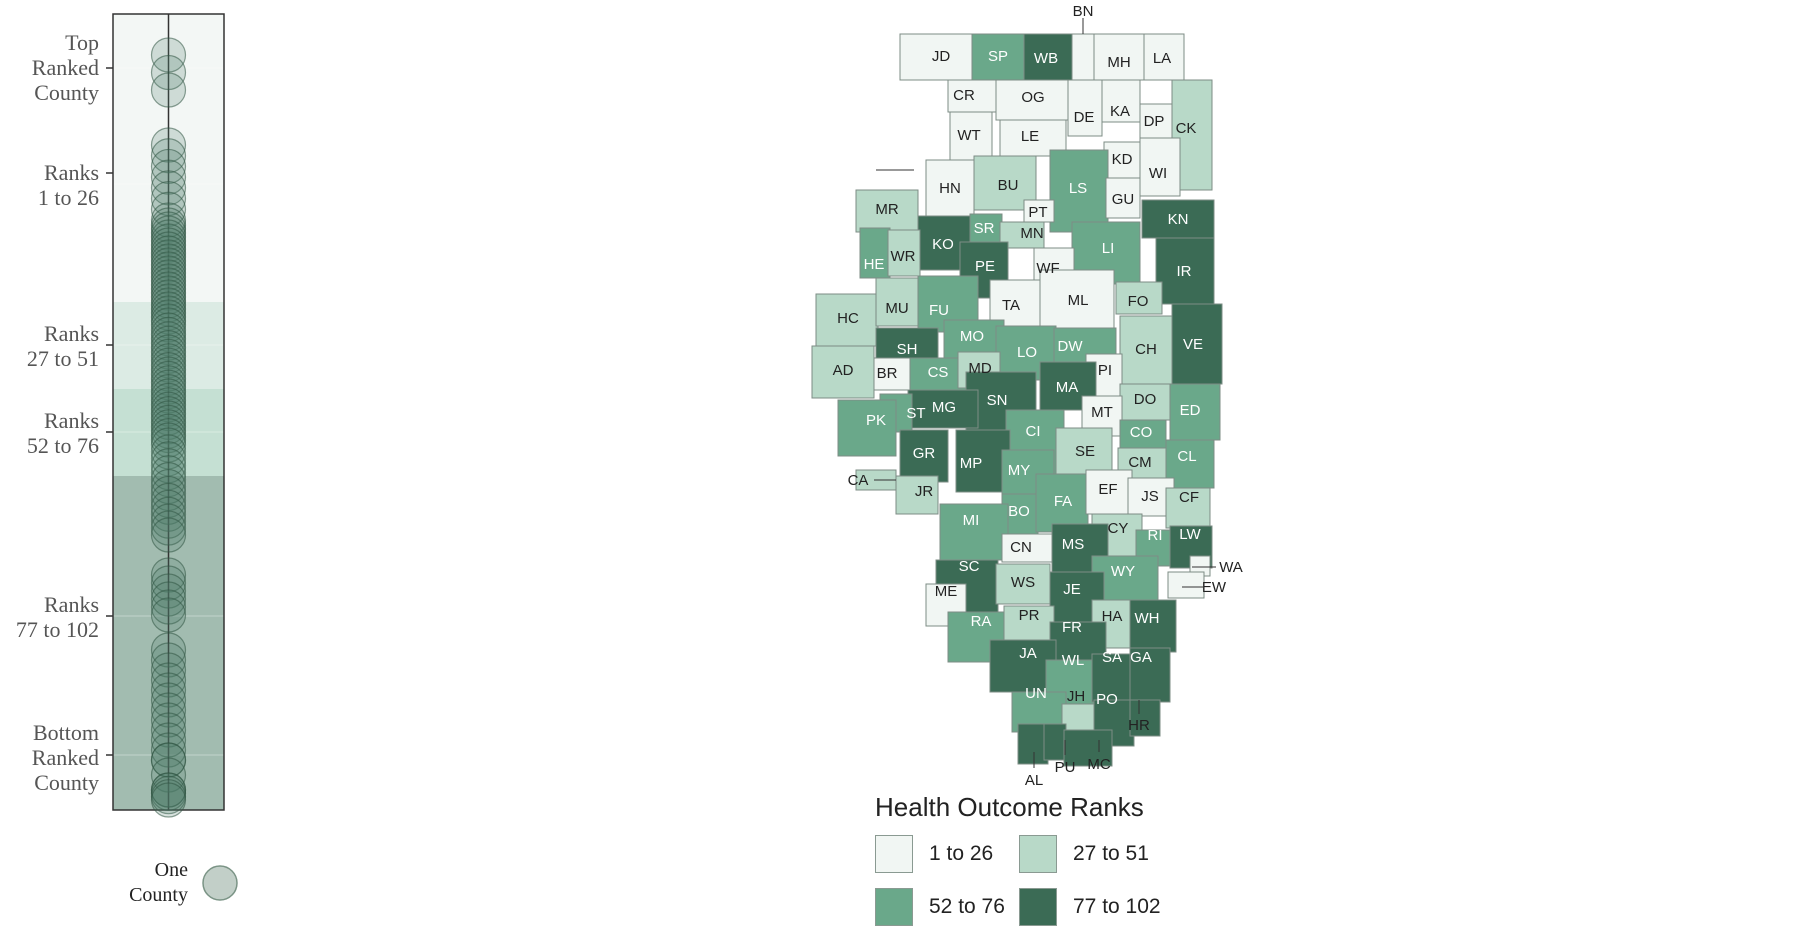 The height and width of the screenshot is (935, 1800). Describe the element at coordinates (940, 907) in the screenshot. I see `legend-item-52-76: 52 to 76` at that location.